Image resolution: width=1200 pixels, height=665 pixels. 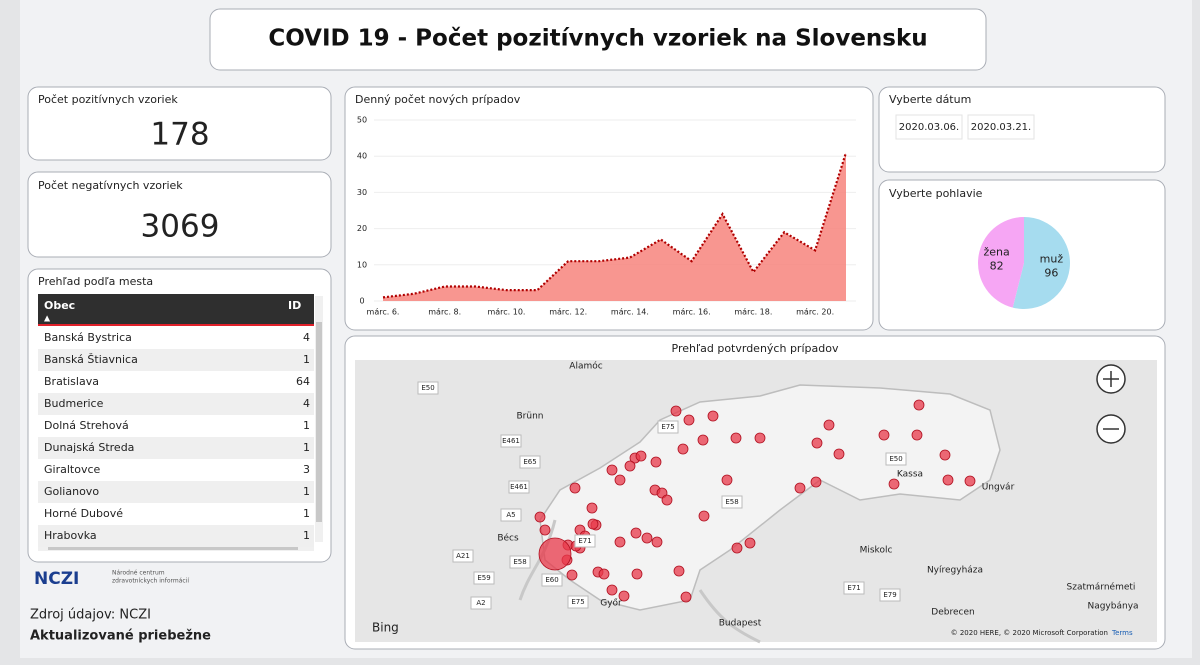 I want to click on x-tick-label: márc. 20., so click(x=815, y=312).